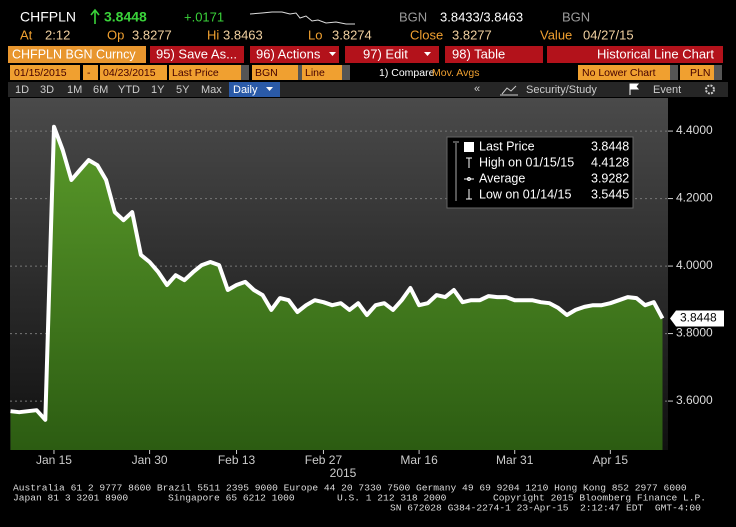  Describe the element at coordinates (211, 90) in the screenshot. I see `period-button: Max` at that location.